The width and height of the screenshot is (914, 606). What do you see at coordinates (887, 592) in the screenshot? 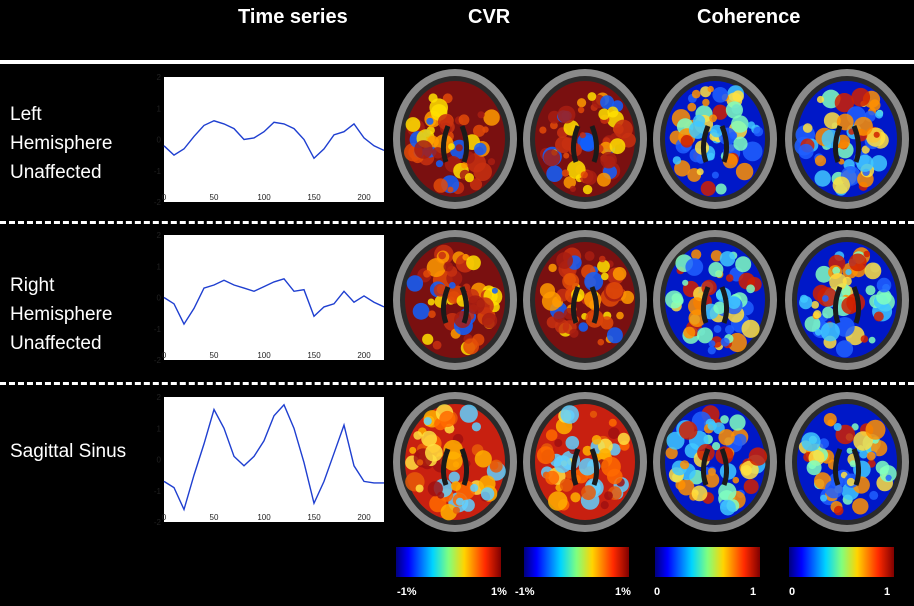
I see `colorbar-max-label: 1` at bounding box center [887, 592].